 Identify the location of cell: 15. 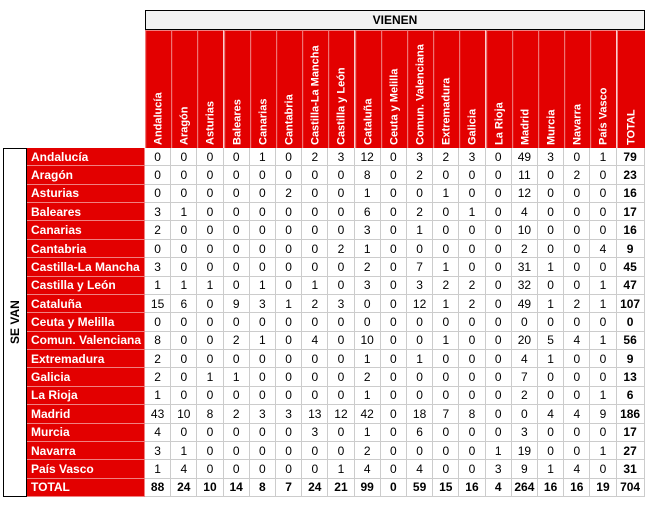
(446, 487).